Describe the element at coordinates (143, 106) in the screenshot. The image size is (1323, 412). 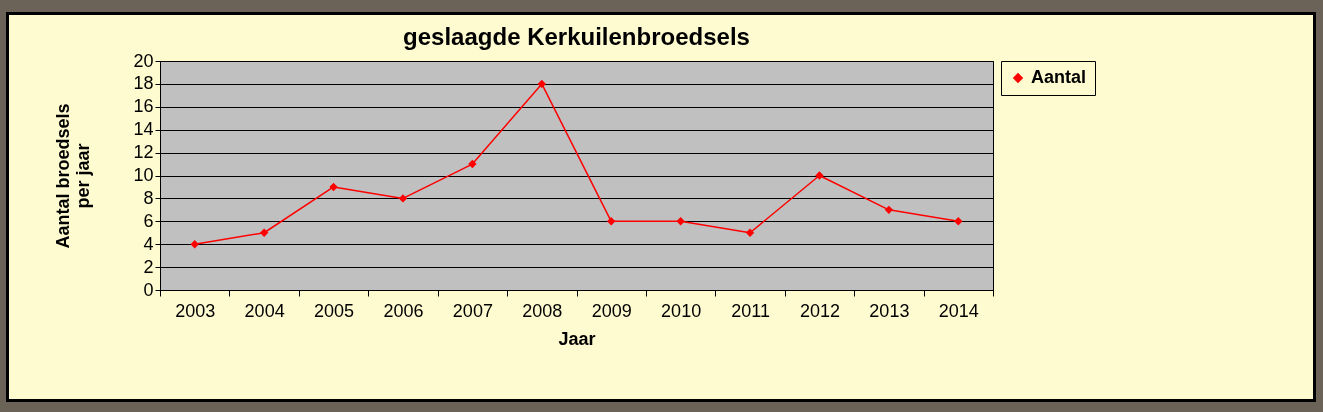
I see `y-tick-label: 16` at that location.